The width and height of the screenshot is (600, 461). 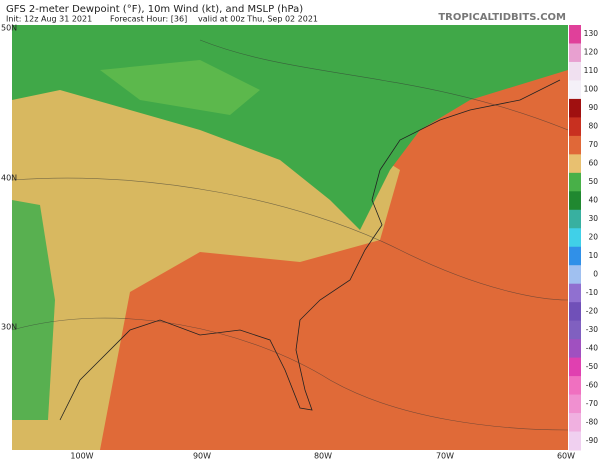 What do you see at coordinates (593, 237) in the screenshot?
I see `colorbar-label: 20` at bounding box center [593, 237].